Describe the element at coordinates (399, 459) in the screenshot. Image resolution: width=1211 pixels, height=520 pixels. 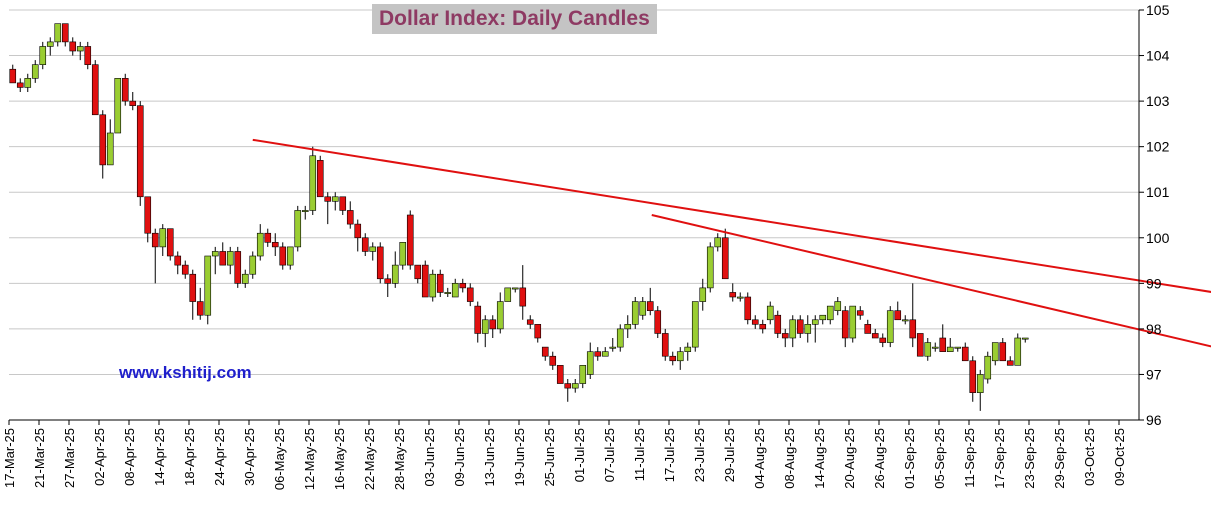
I see `x-tick-label: 28-May-25` at that location.